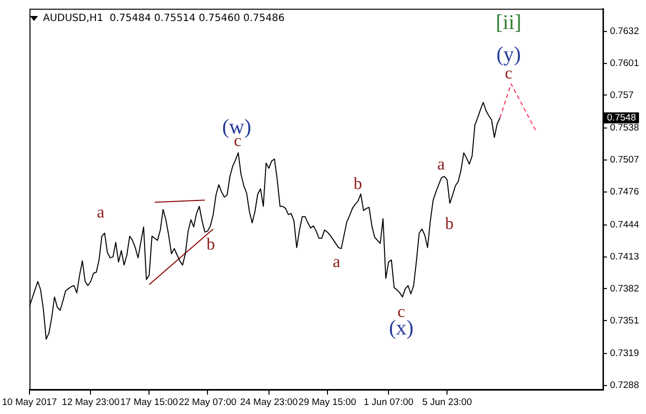  I want to click on x-tick-label: 12 May 23:00, so click(91, 402).